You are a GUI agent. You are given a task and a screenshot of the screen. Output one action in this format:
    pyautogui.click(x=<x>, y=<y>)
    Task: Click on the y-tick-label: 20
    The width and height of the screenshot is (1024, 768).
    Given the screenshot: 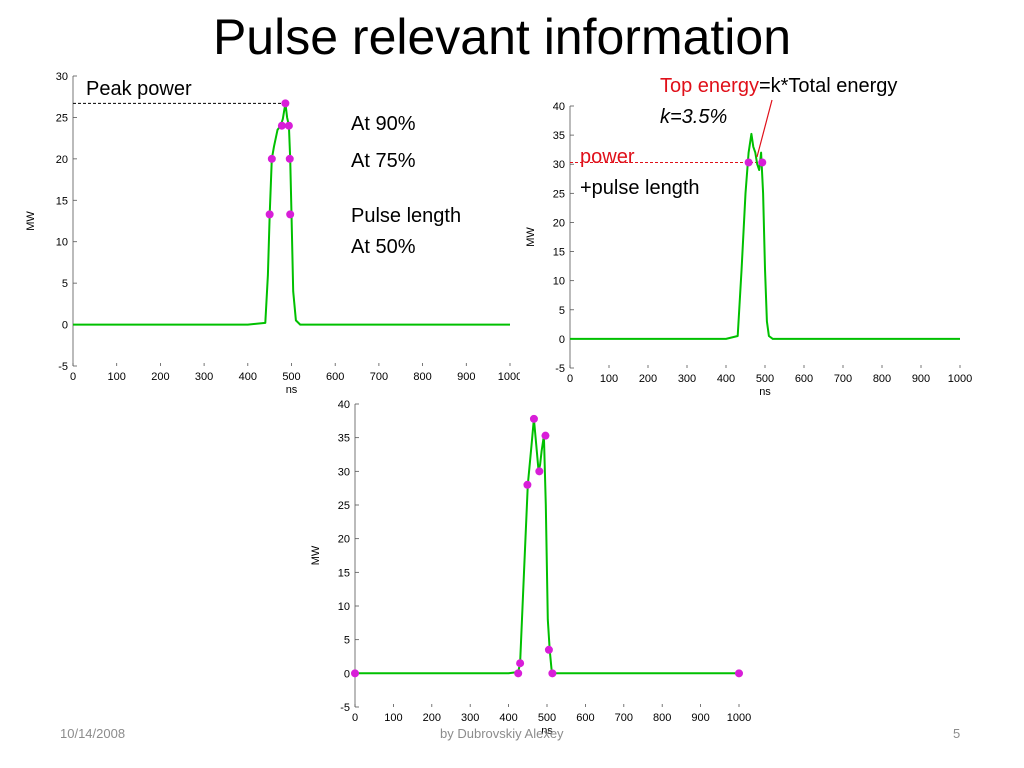 What is the action you would take?
    pyautogui.click(x=62, y=160)
    